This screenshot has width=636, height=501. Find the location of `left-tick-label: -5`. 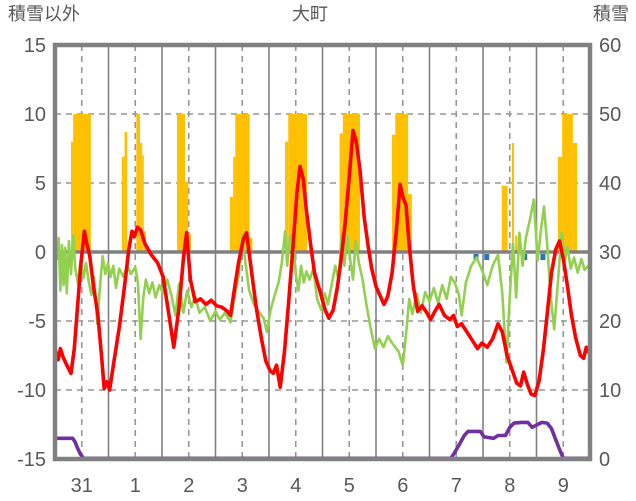

left-tick-label: -5 is located at coordinates (37, 322).